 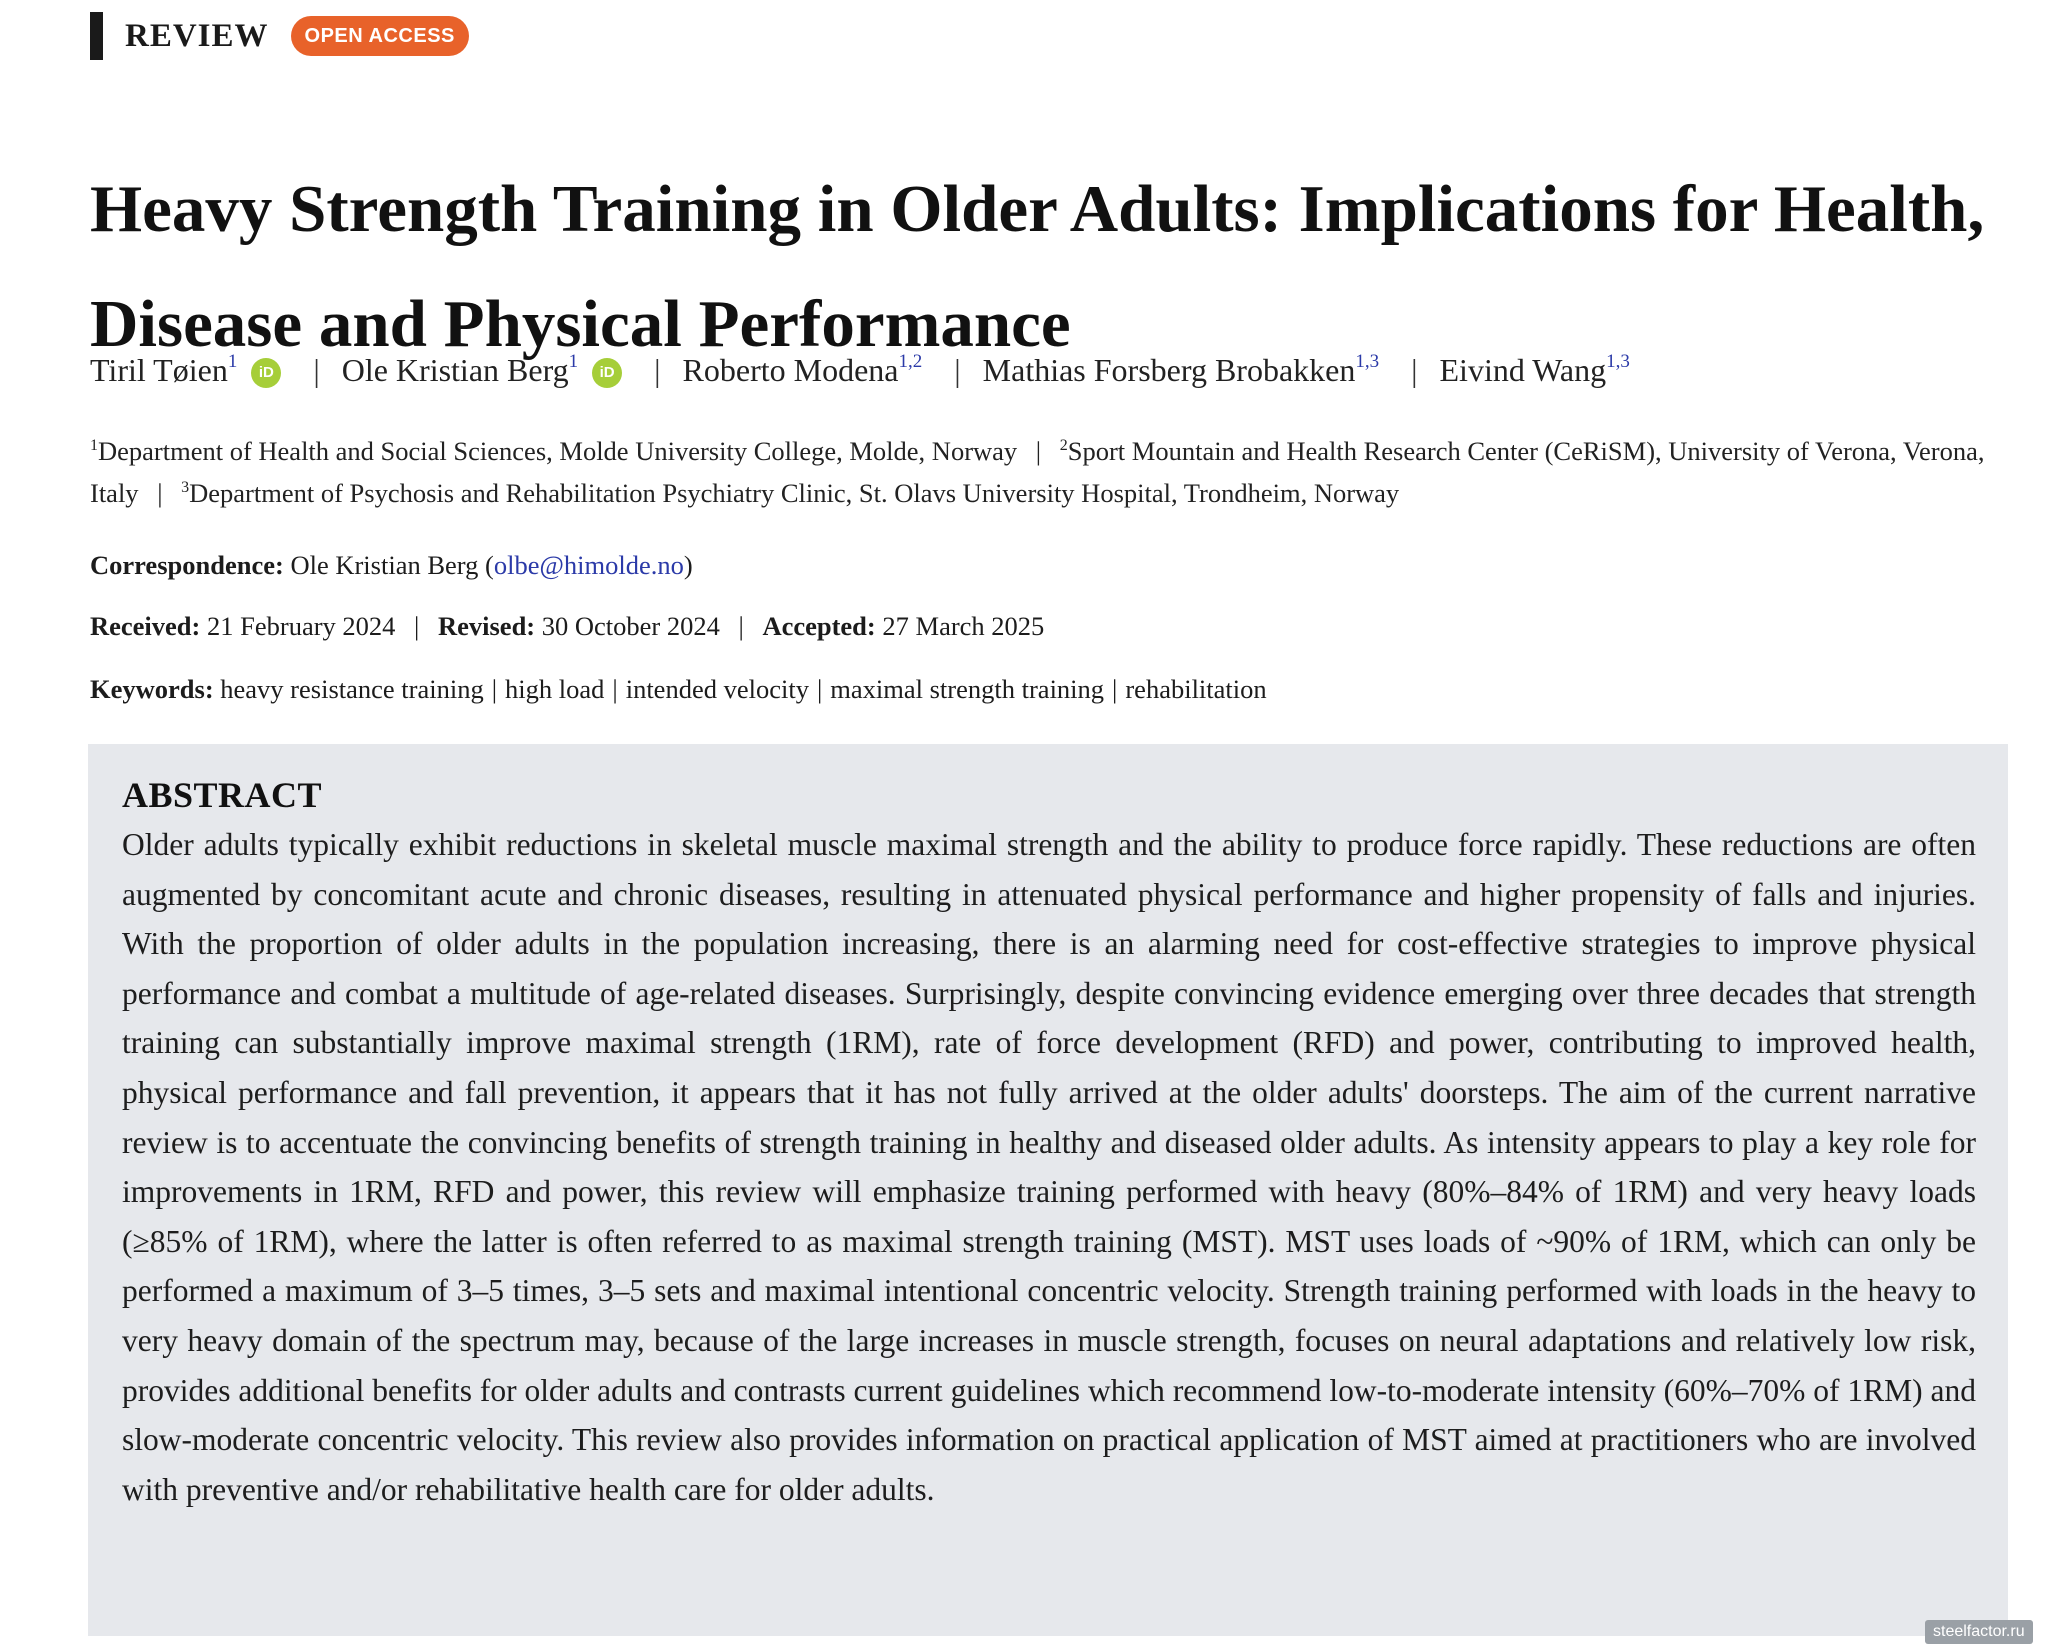 What do you see at coordinates (963, 626) in the screenshot?
I see `accepted-date: 27 March 2025` at bounding box center [963, 626].